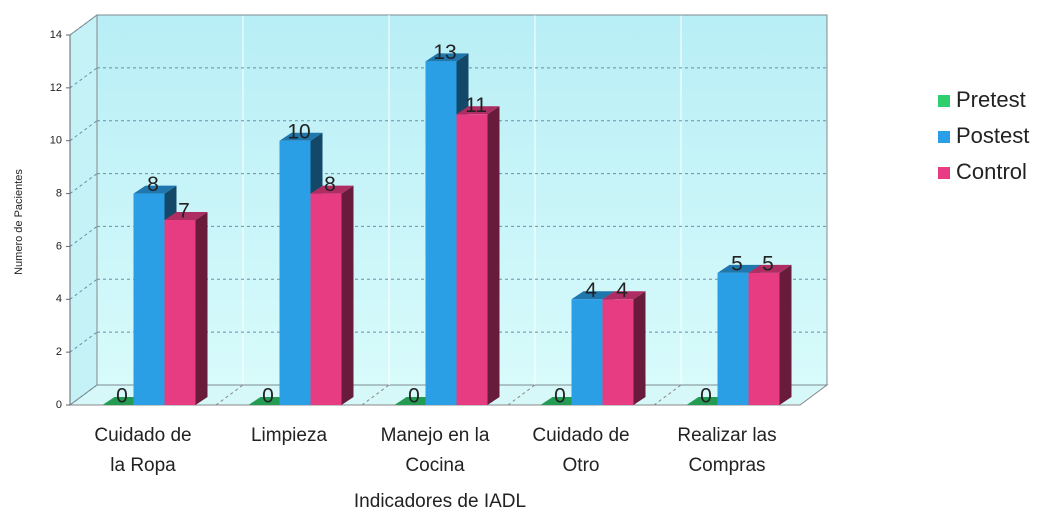  What do you see at coordinates (142, 450) in the screenshot?
I see `x-tick-label: Cuidado de la Ropa` at bounding box center [142, 450].